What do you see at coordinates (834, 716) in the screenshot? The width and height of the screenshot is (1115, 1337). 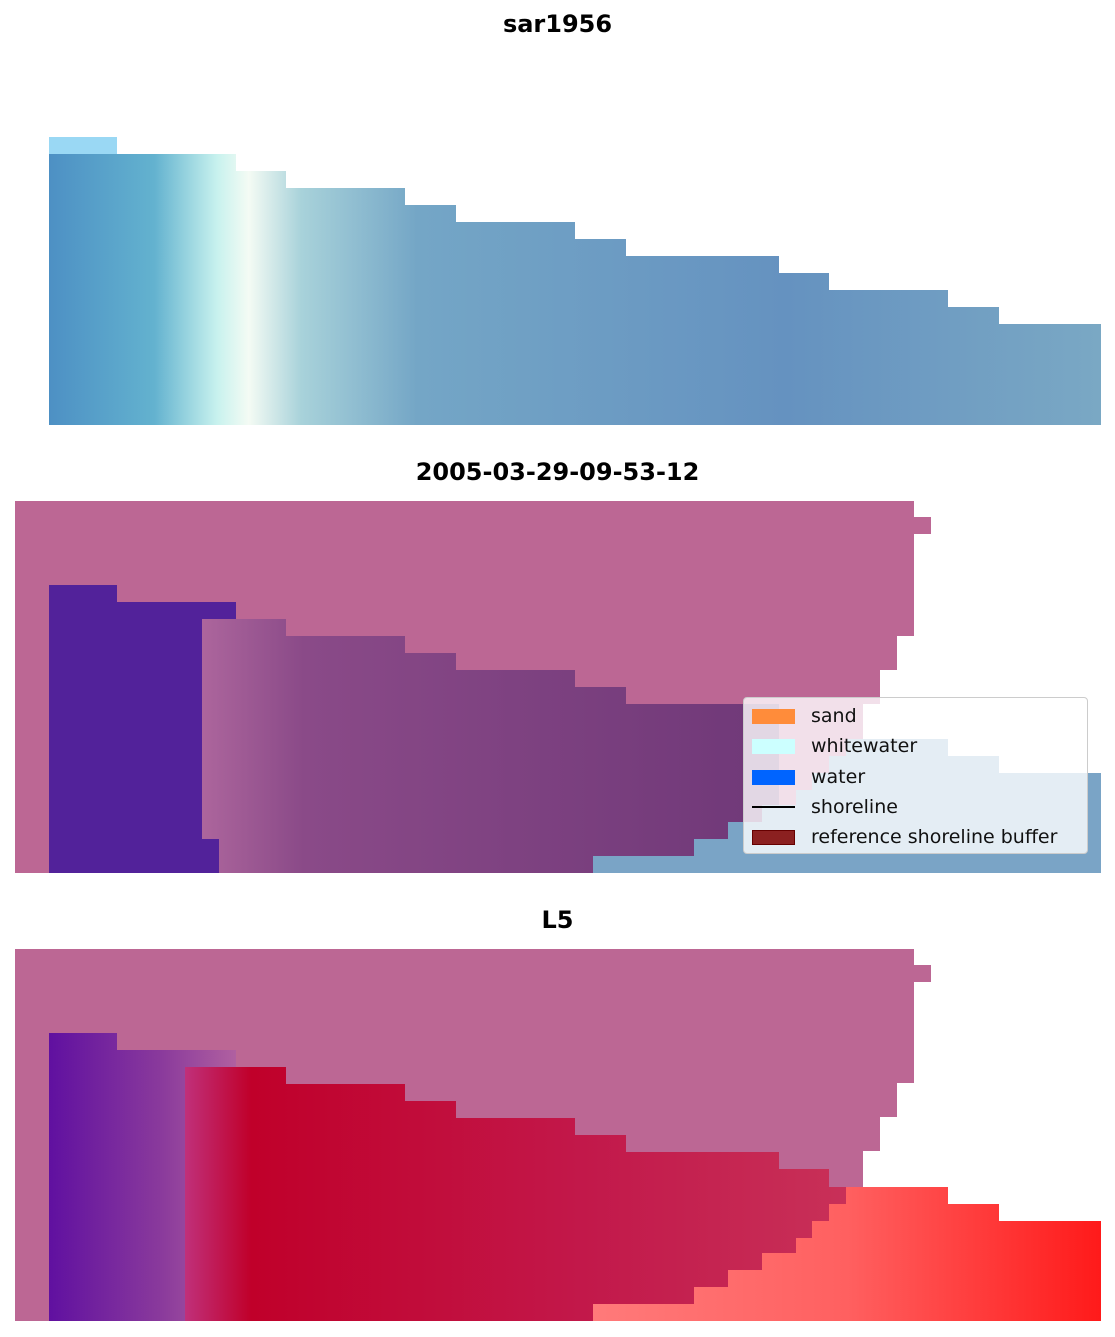 I see `legend-label: sand` at bounding box center [834, 716].